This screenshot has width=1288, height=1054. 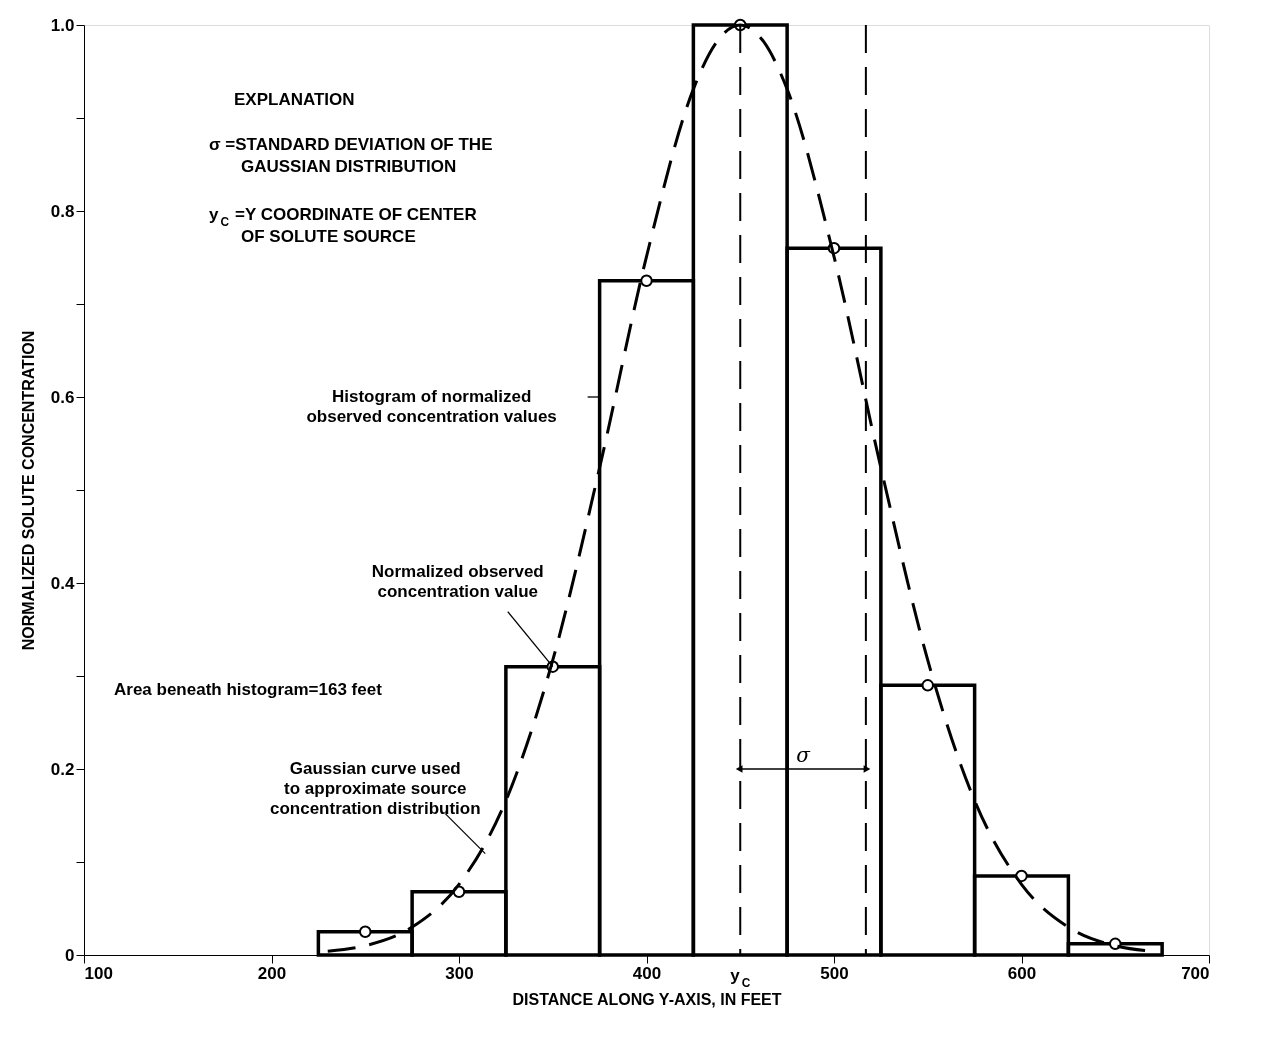 What do you see at coordinates (457, 581) in the screenshot?
I see `annotation: Normalized observed concentration value` at bounding box center [457, 581].